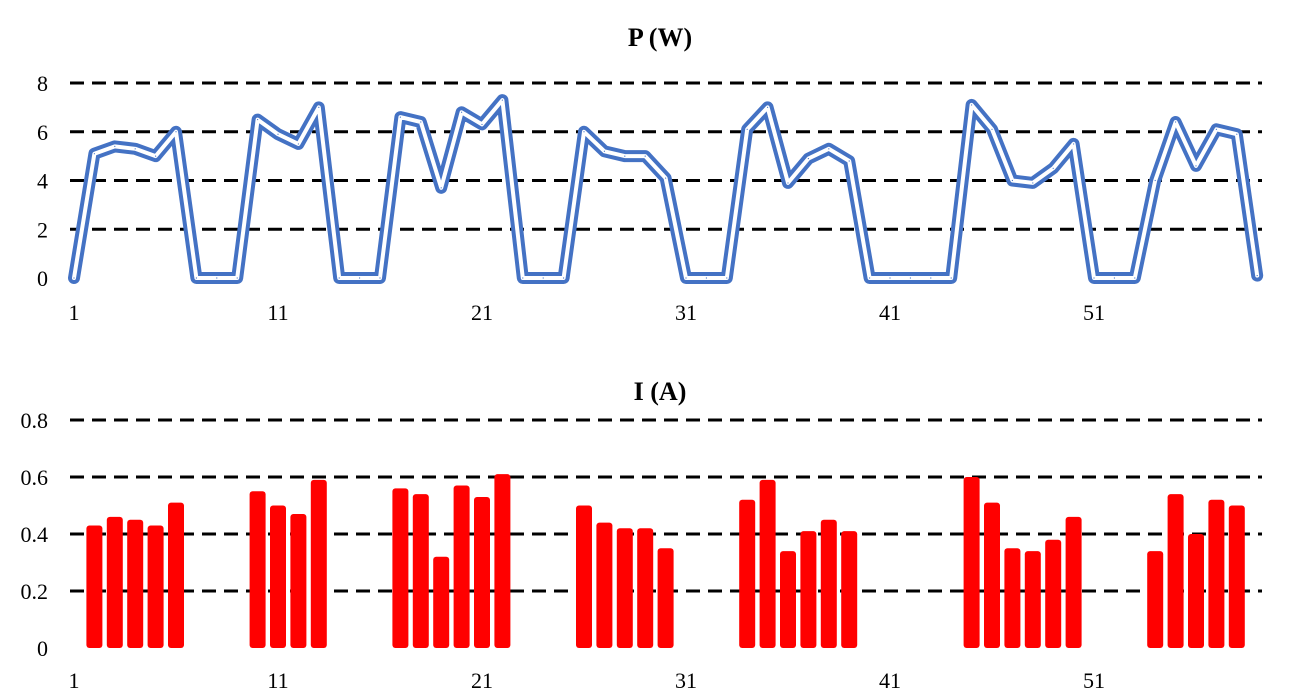 This screenshot has width=1289, height=692. I want to click on y-tick-label: 4, so click(42, 181).